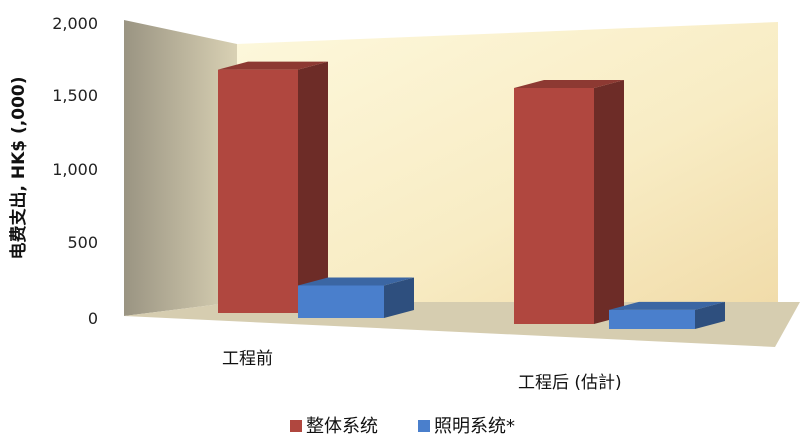 This screenshot has width=804, height=439. I want to click on legend: 整体系统 照明系统*, so click(402, 426).